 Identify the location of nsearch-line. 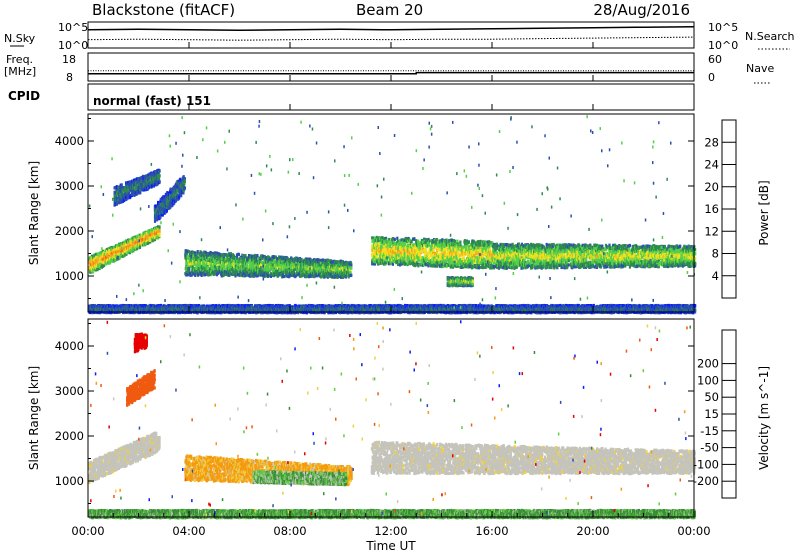
(391, 38).